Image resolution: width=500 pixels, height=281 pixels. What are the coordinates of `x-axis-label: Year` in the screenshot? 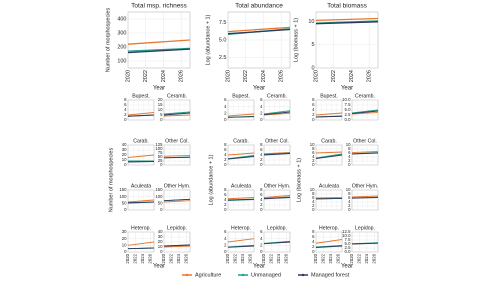 It's located at (259, 267).